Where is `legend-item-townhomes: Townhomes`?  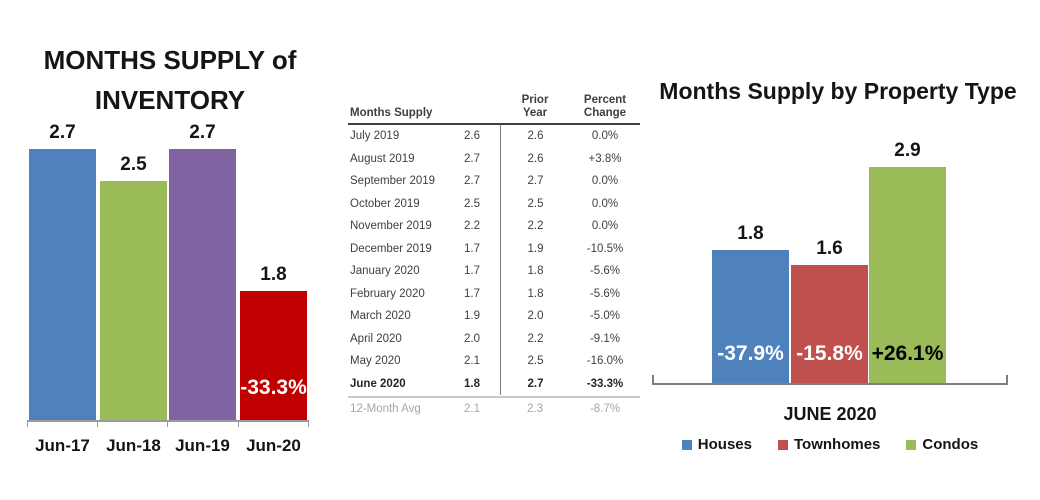 legend-item-townhomes: Townhomes is located at coordinates (829, 444).